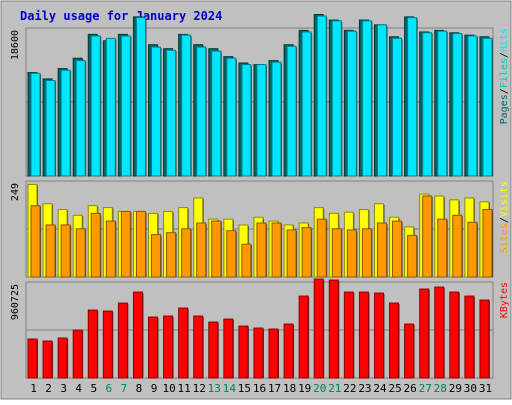 The height and width of the screenshot is (405, 512). What do you see at coordinates (121, 16) in the screenshot?
I see `chart-title: Daily usage for January 2024` at bounding box center [121, 16].